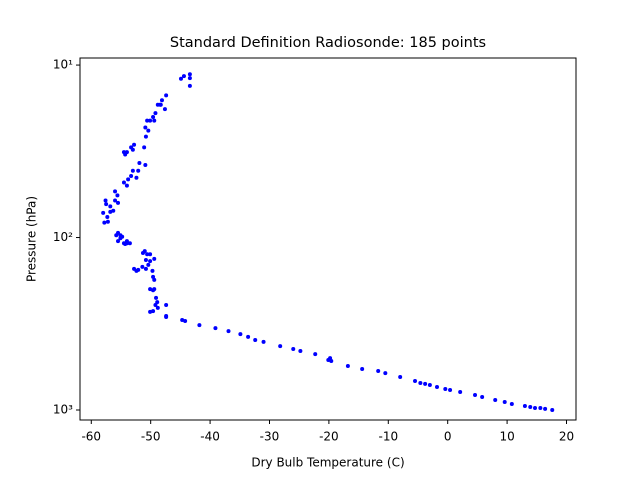 Image resolution: width=640 pixels, height=480 pixels. What do you see at coordinates (448, 437) in the screenshot?
I see `x-tick-label: 0` at bounding box center [448, 437].